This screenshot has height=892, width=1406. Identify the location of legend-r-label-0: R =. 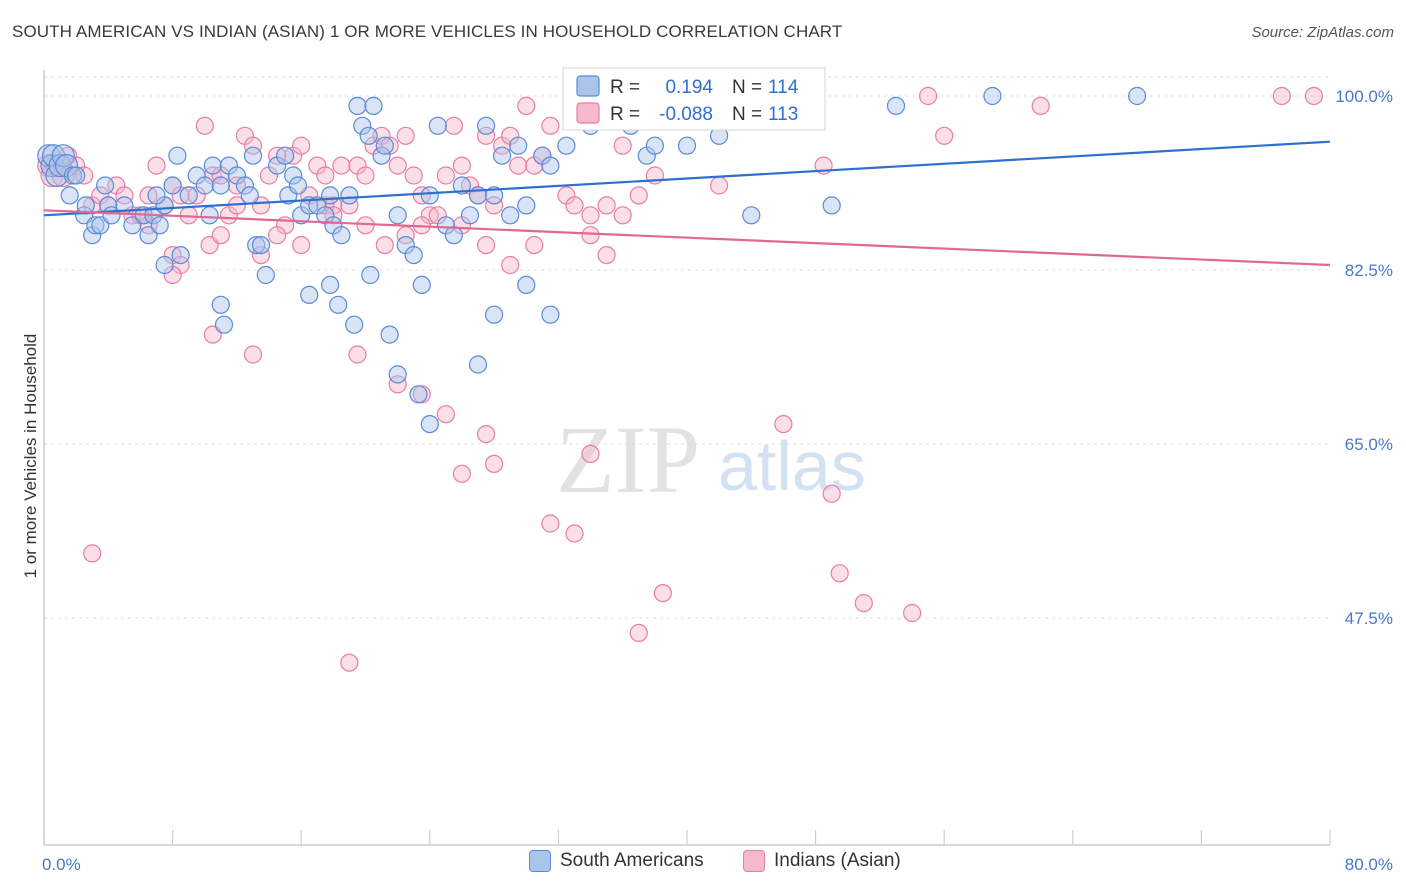
(625, 87).